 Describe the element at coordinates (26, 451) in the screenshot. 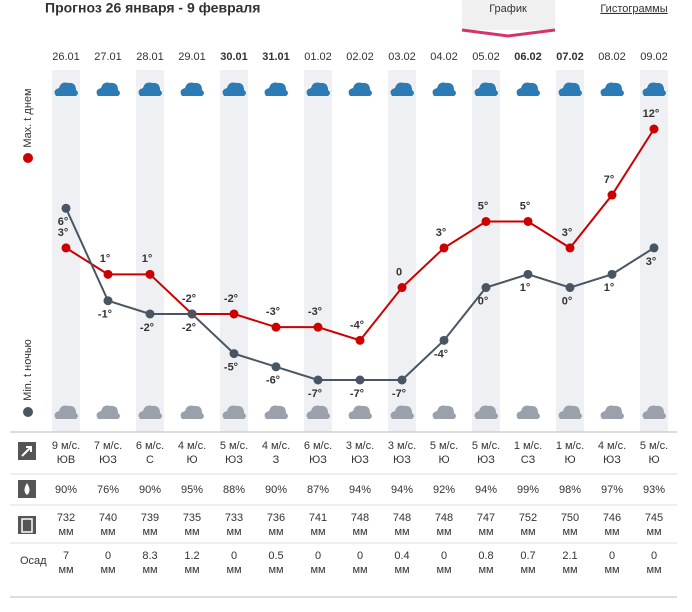

I see `wind-arrow` at that location.